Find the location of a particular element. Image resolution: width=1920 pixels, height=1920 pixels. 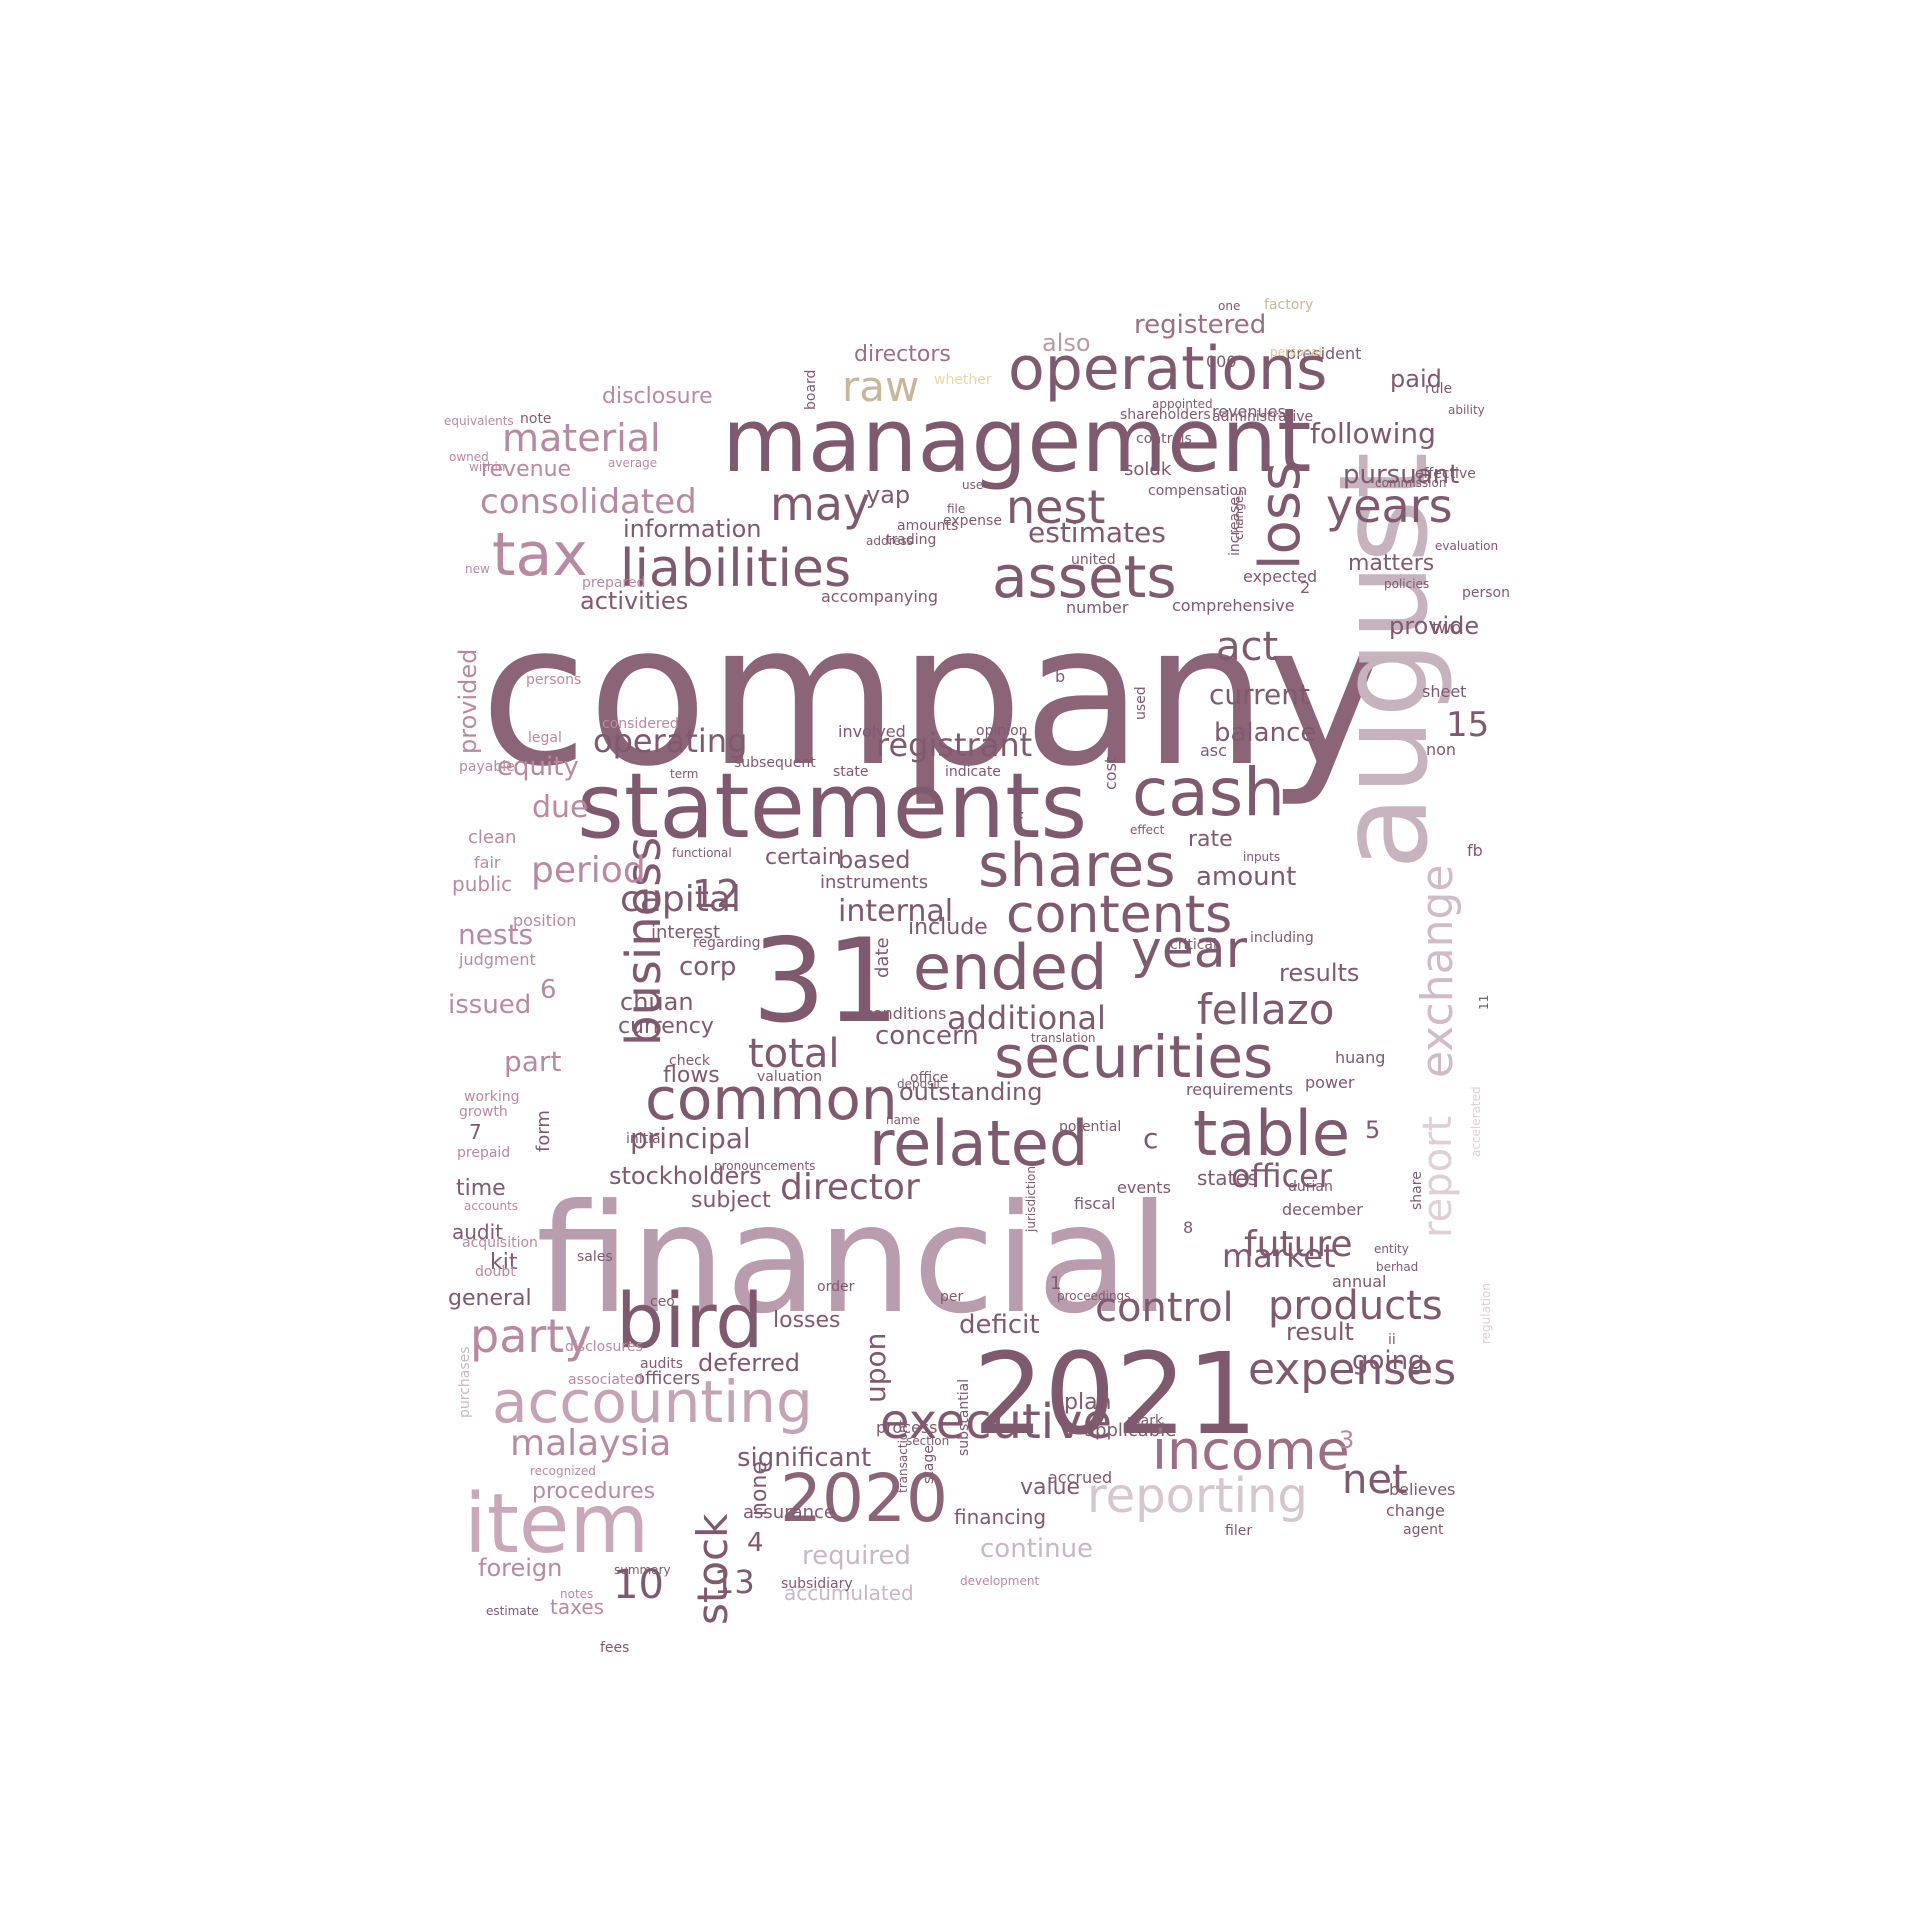

cloud-word: agent is located at coordinates (1423, 1530).